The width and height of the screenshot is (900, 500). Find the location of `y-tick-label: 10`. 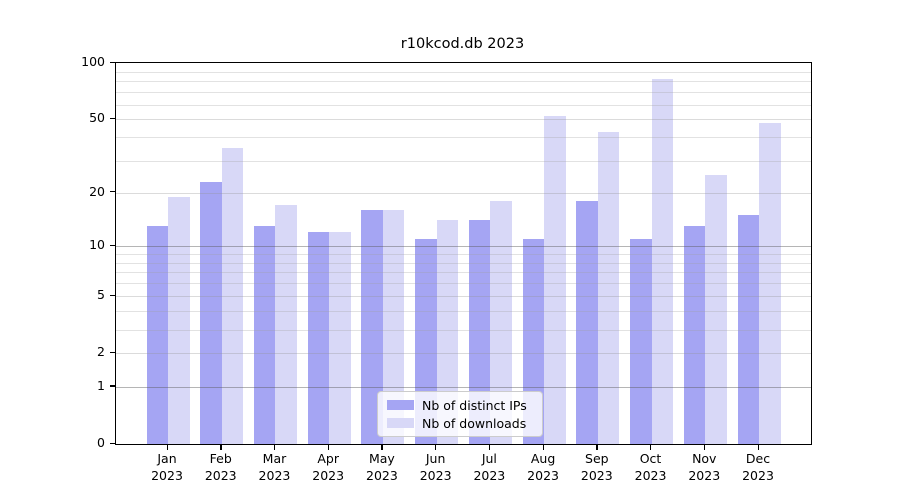

y-tick-label: 10 is located at coordinates (97, 245).